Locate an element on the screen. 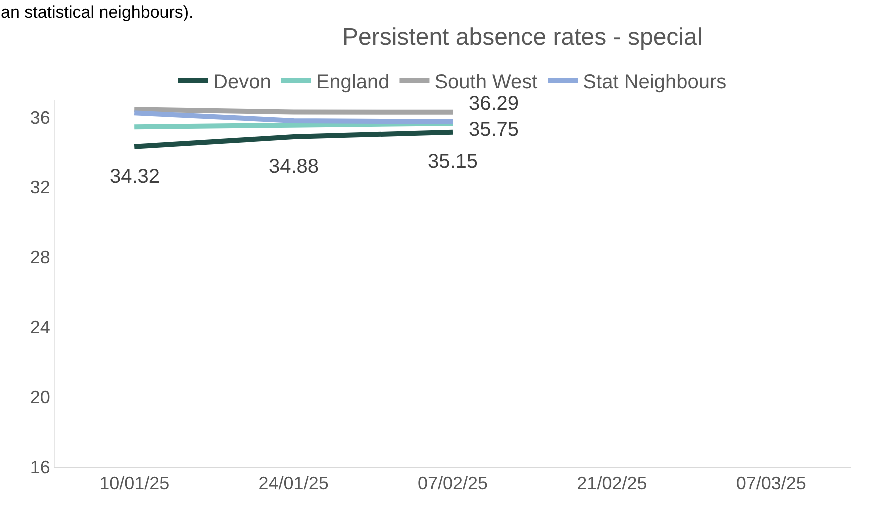  y-tick-label: 16 is located at coordinates (40, 467).